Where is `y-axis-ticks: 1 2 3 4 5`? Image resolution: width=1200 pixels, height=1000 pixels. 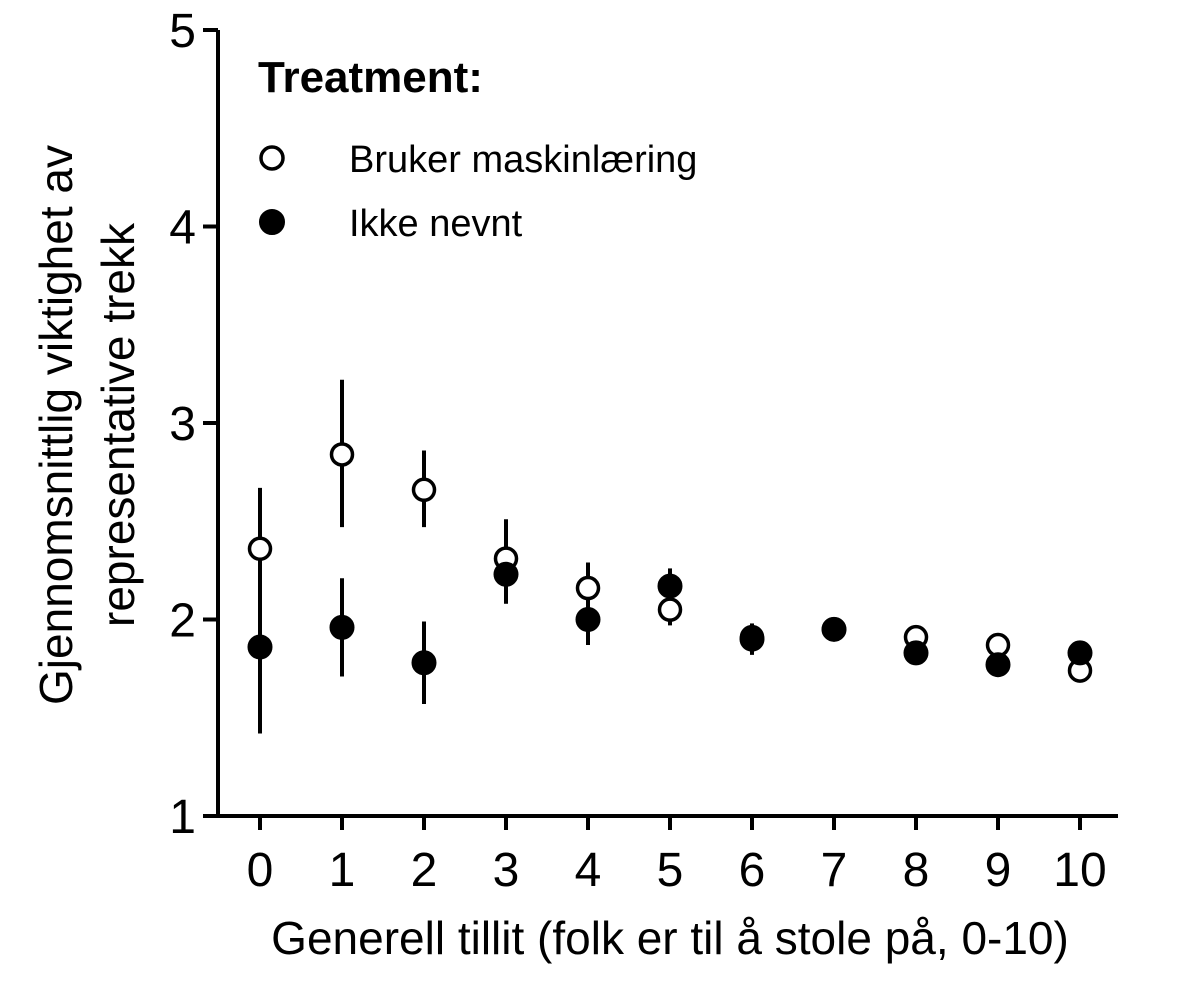 y-axis-ticks: 1 2 3 4 5 is located at coordinates (193, 424).